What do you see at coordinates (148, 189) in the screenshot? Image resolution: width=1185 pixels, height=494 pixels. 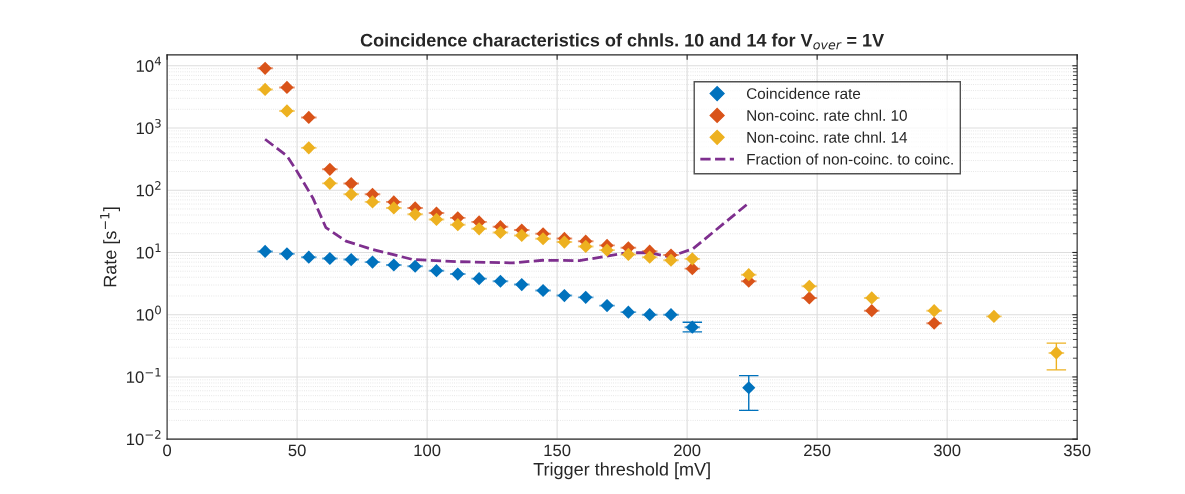 I see `y-tick-label: 10$^{2}$` at bounding box center [148, 189].